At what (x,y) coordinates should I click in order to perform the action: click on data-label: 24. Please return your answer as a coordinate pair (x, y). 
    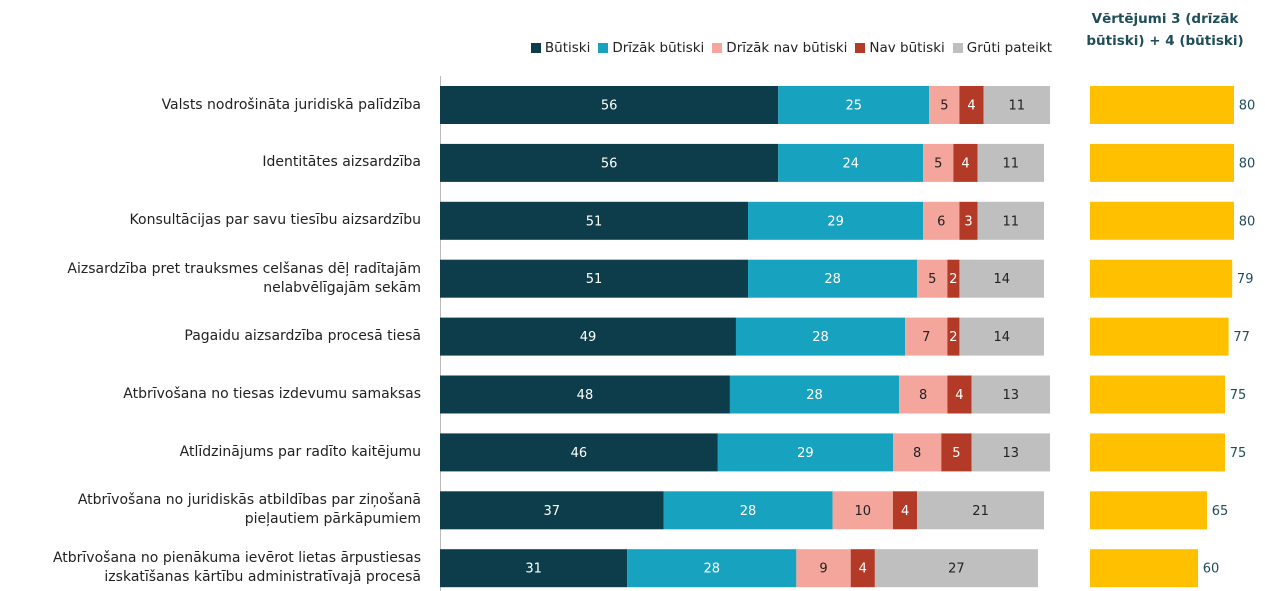
    Looking at the image, I should click on (850, 163).